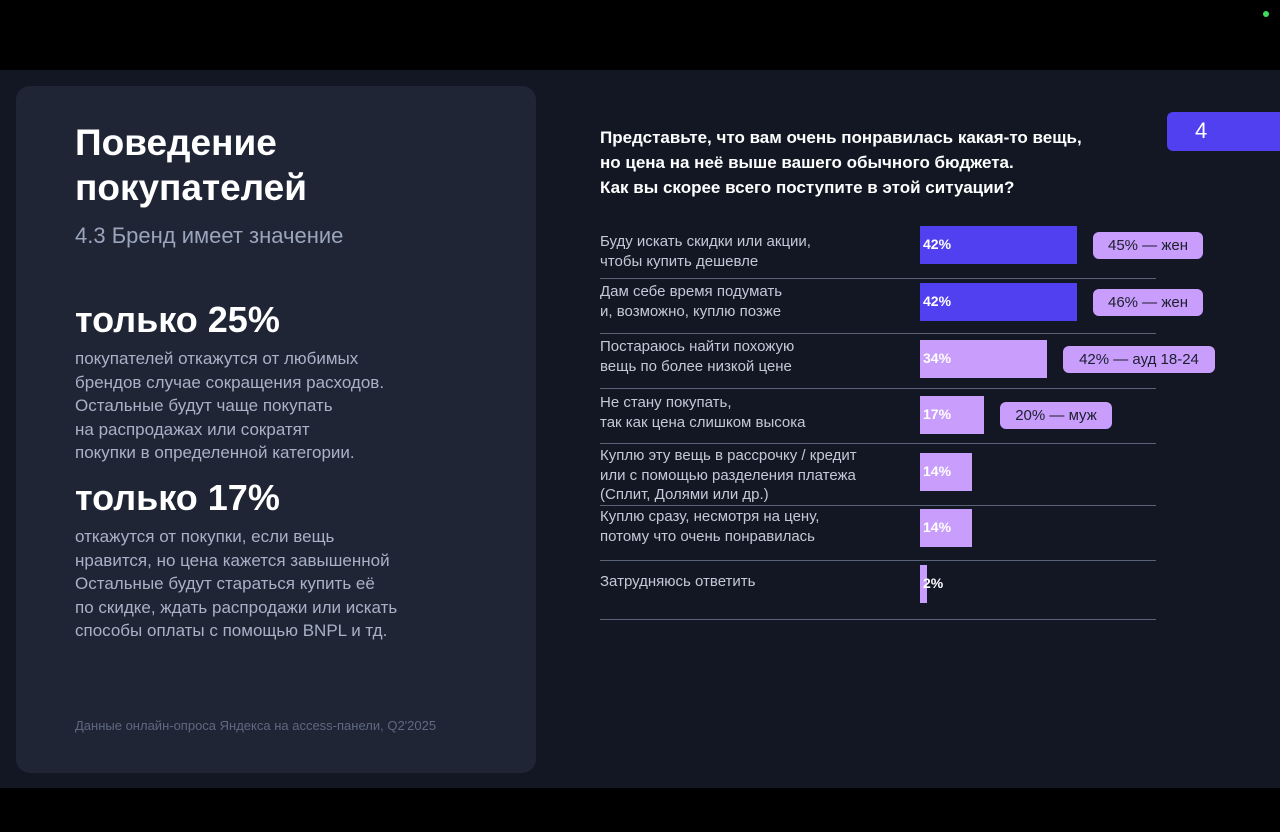  Describe the element at coordinates (1148, 302) in the screenshot. I see `segment-annotation: 46% — жен` at that location.